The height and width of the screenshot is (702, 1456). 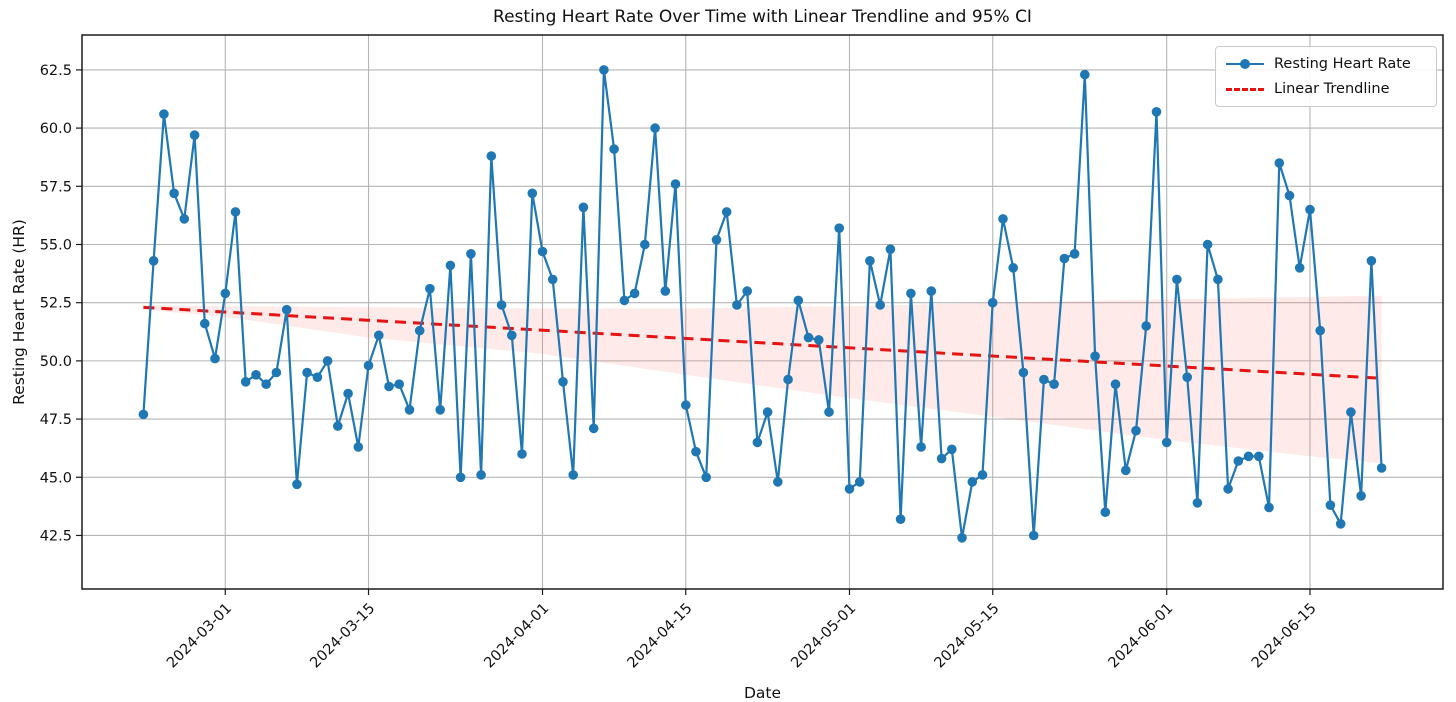 What do you see at coordinates (516, 636) in the screenshot?
I see `x-tick-label: 2024-04-01` at bounding box center [516, 636].